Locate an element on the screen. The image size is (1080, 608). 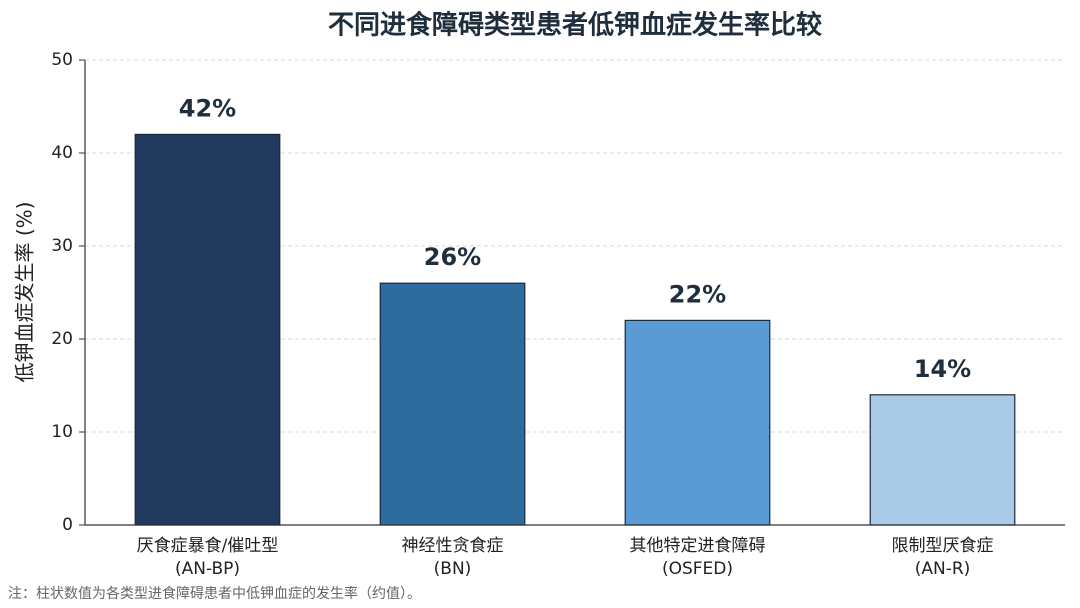
value-label: 14% is located at coordinates (942, 369).